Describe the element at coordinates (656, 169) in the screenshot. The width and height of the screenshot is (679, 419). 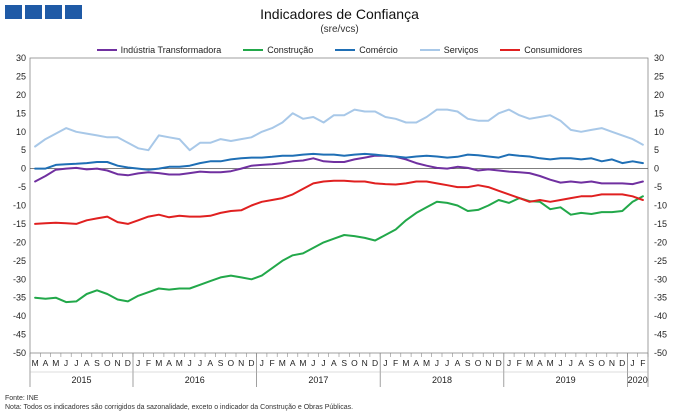
I see `y-tick-label-right: 0` at that location.